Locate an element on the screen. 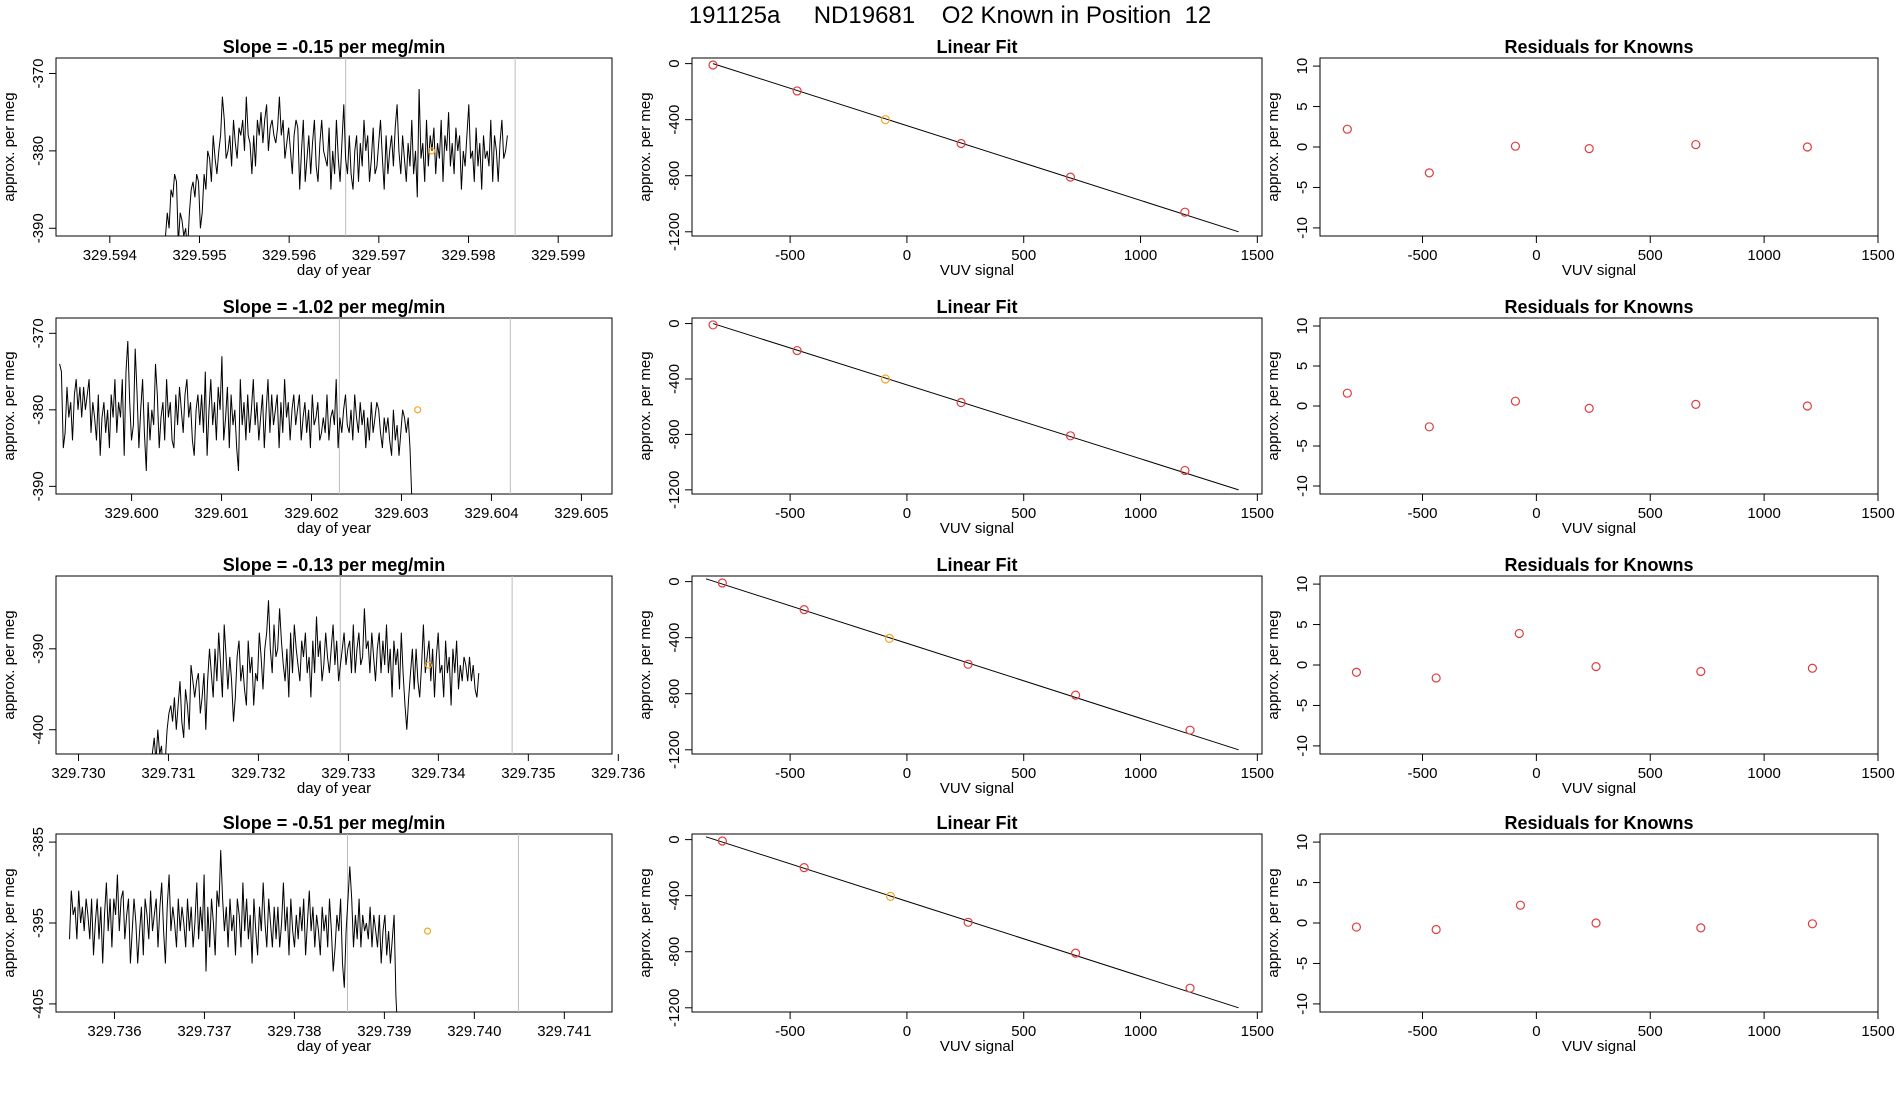  chart-title: Slope = -1.02 per meg/min is located at coordinates (334, 307).